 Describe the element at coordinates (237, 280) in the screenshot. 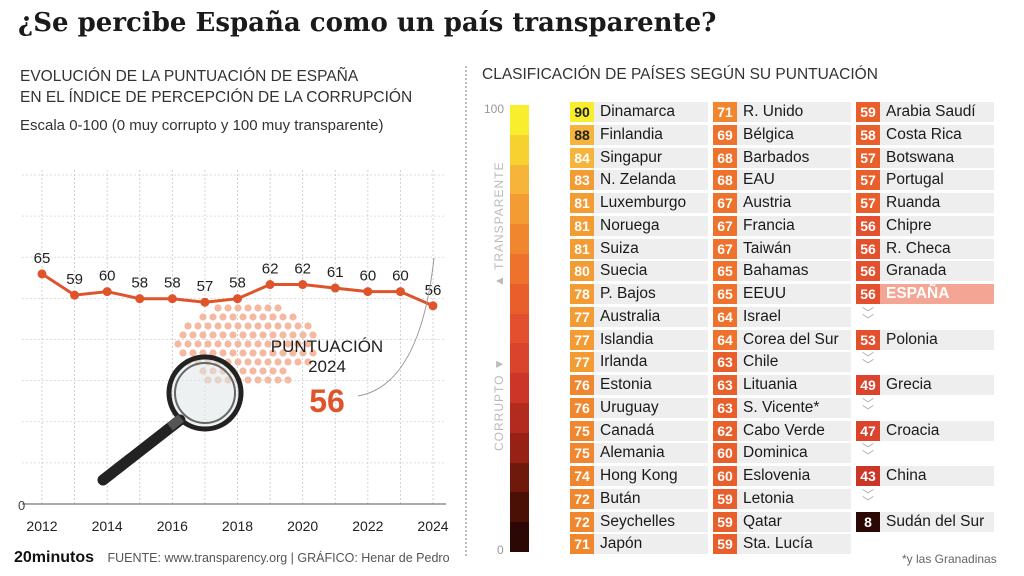

I see `line-series: 65 59 60 58 58 57 58 62 62 61 60 60 56` at that location.